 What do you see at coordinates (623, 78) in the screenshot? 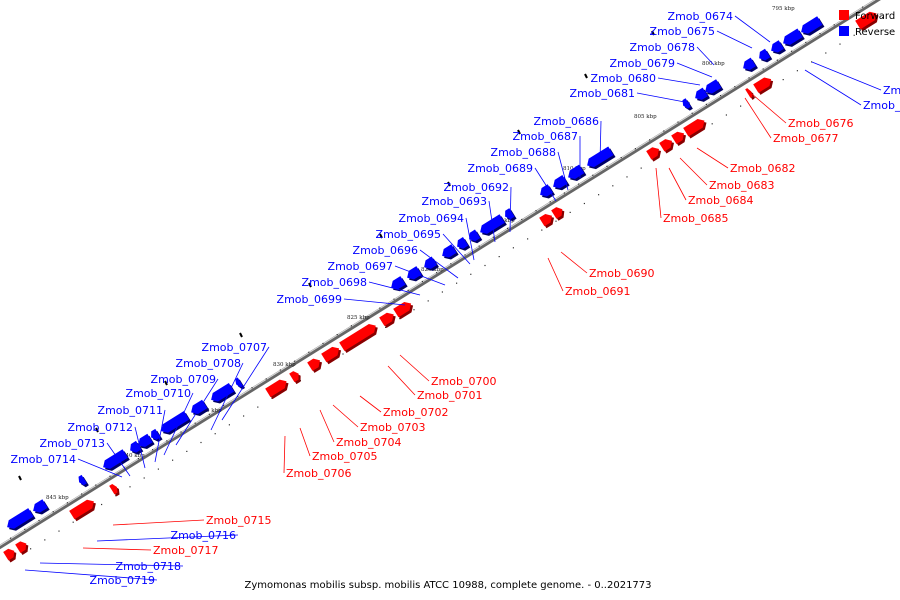
I see `gene-label-zmob_0680: Zmob_0680` at bounding box center [623, 78].